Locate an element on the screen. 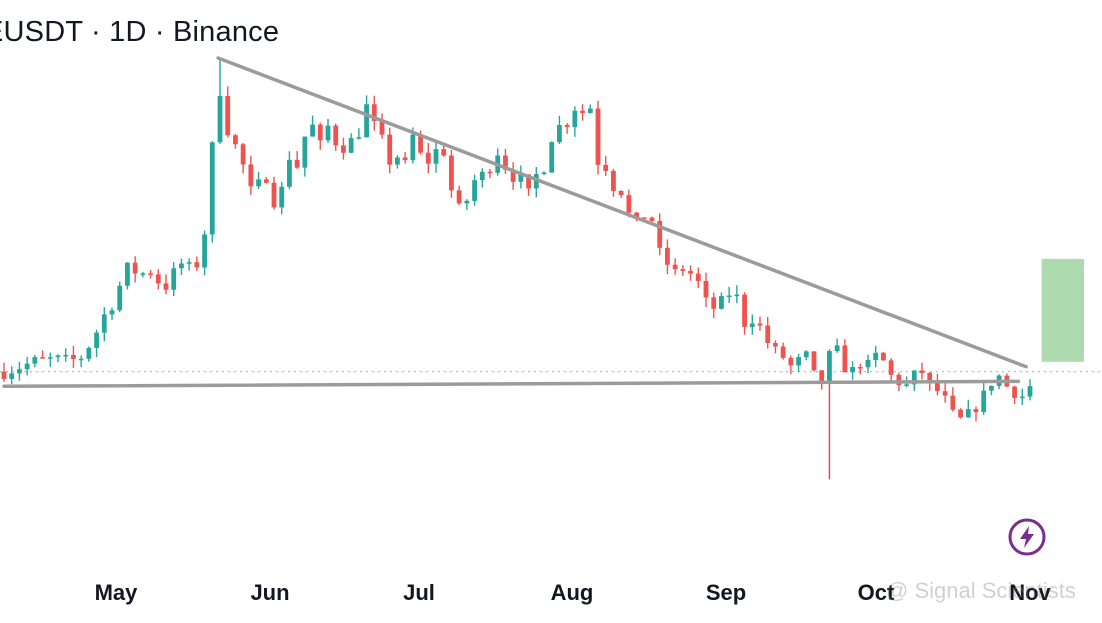 Image resolution: width=1102 pixels, height=623 pixels. support-trendline is located at coordinates (511, 384).